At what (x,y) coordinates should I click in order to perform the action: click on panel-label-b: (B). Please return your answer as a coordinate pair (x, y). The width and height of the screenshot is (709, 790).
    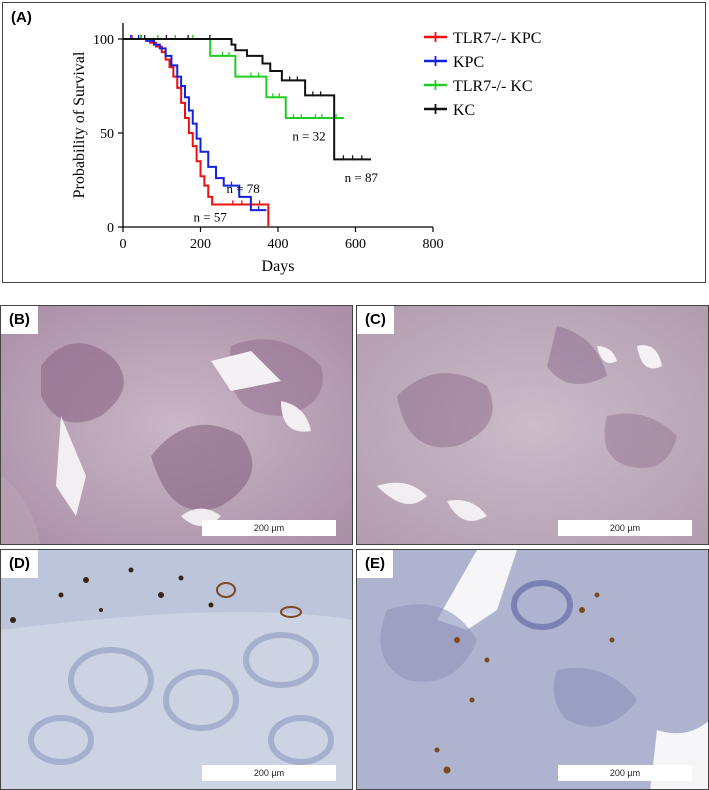
    Looking at the image, I should click on (19, 320).